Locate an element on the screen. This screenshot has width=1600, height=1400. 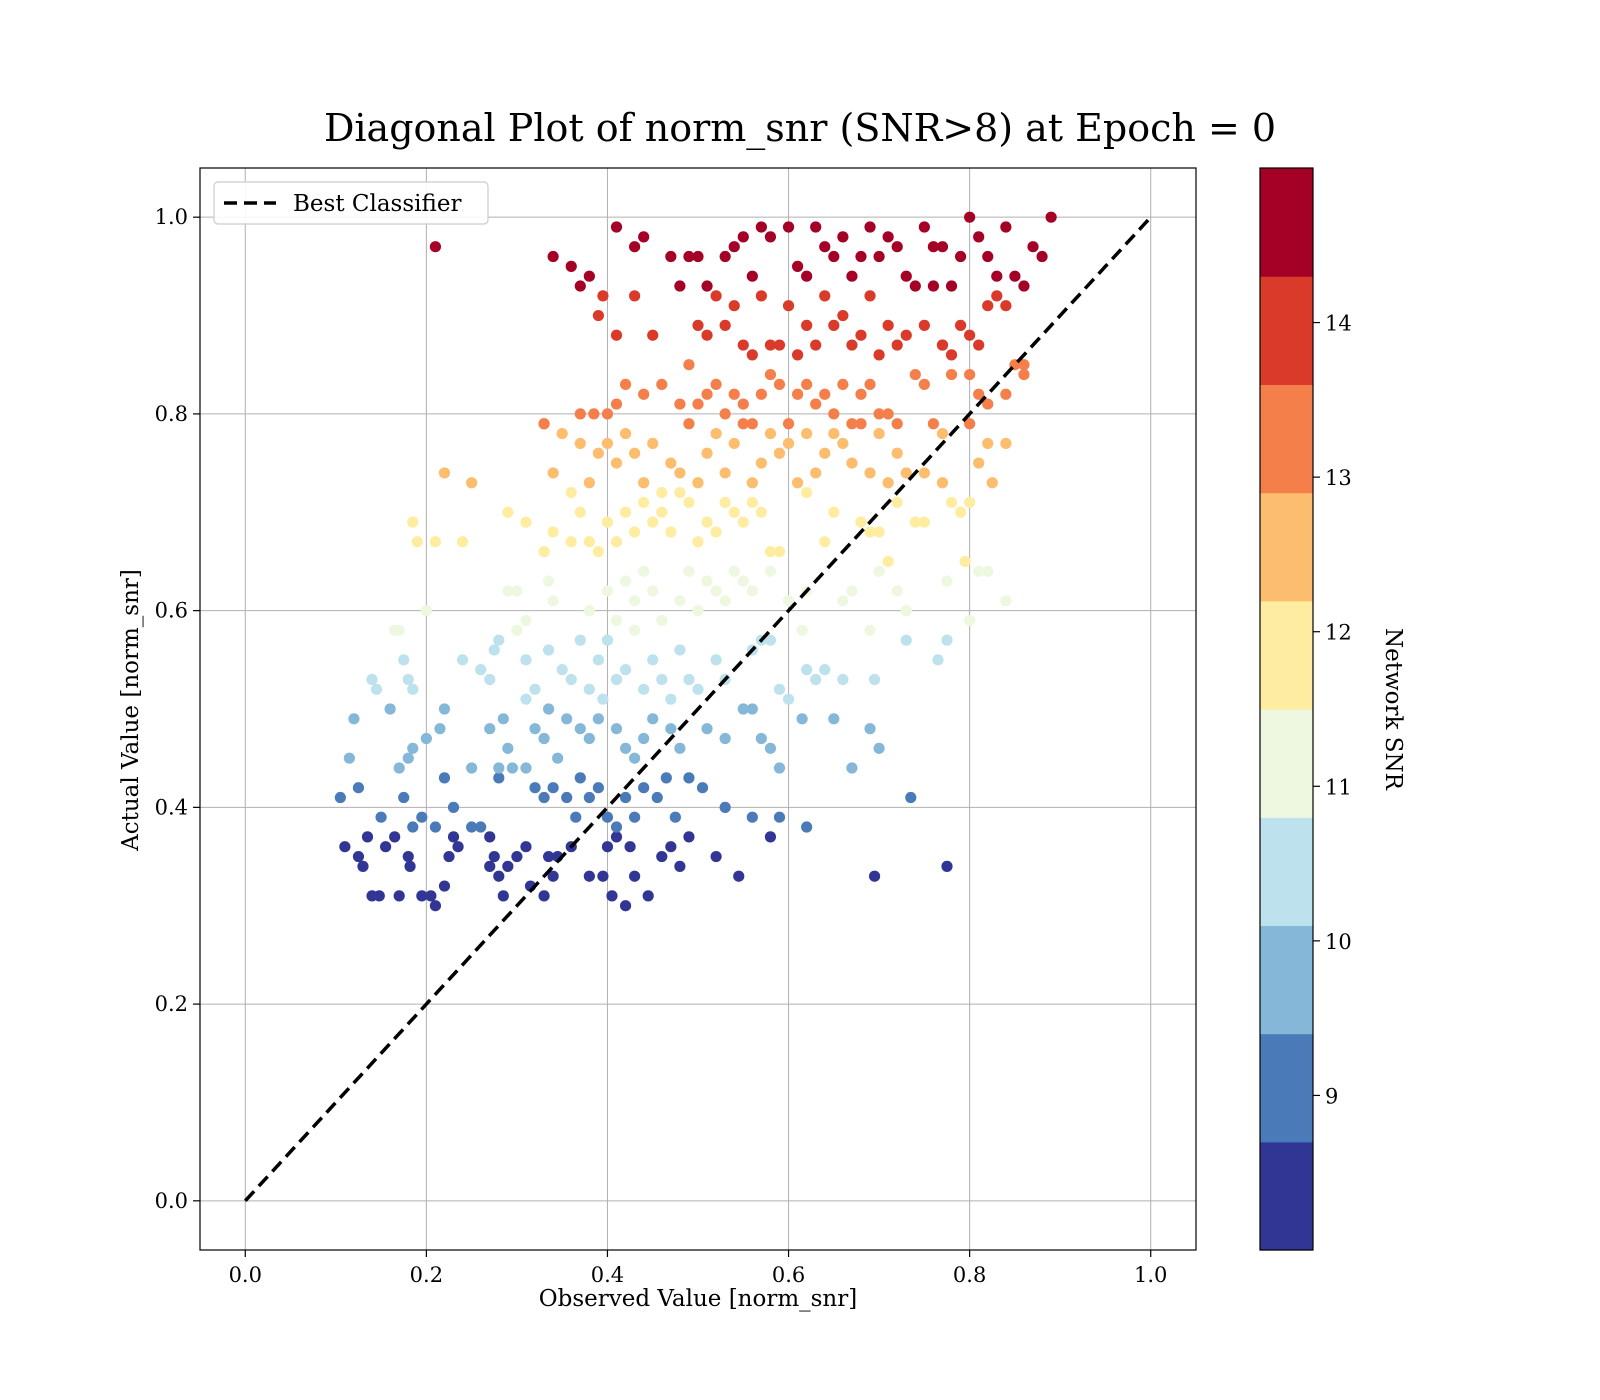
colorbar-ticks: 9 10 11 12 13 14 is located at coordinates (1332, 710).